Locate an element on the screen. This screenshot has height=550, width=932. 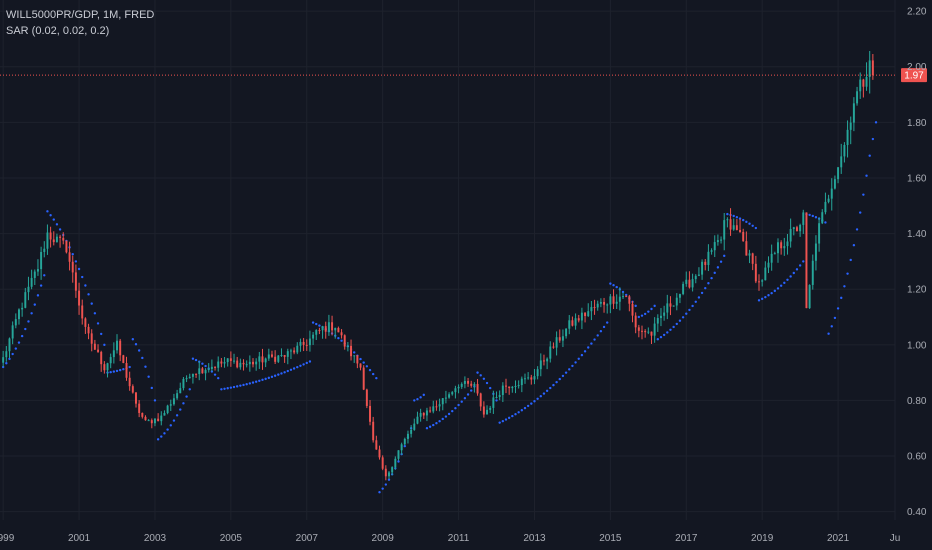
chart-title: WILL5000PR/GDP, 1M, FRED is located at coordinates (80, 15).